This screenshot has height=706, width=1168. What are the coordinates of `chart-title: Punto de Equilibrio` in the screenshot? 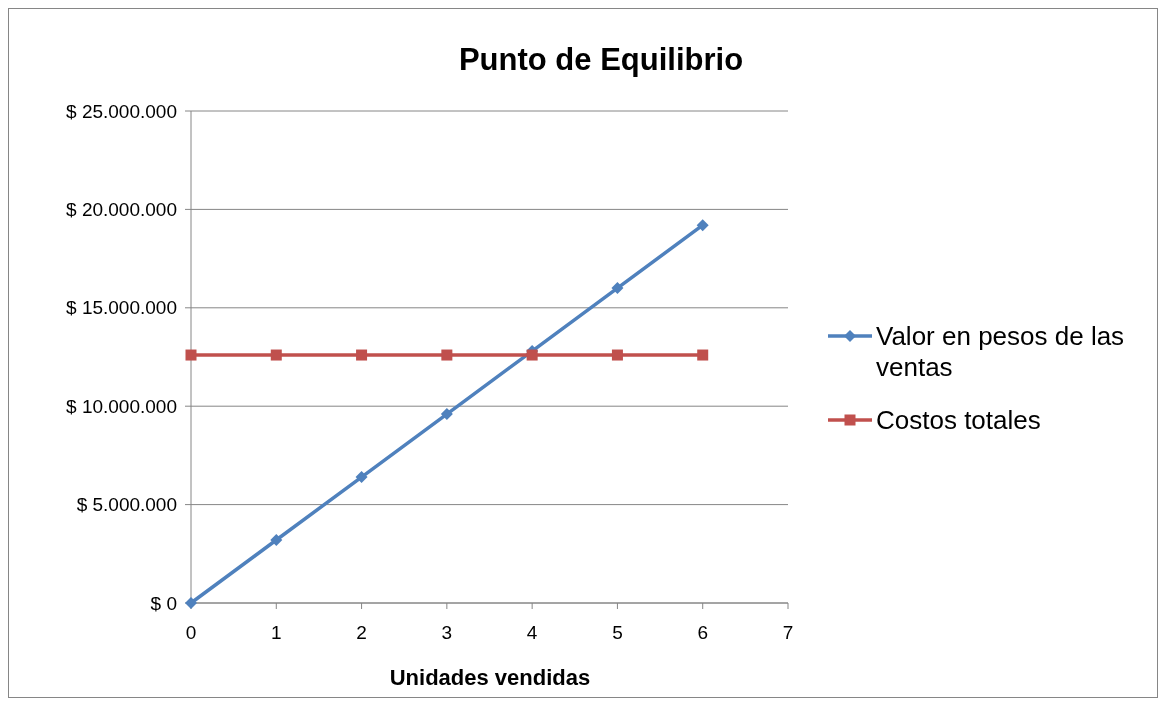 It's located at (601, 59).